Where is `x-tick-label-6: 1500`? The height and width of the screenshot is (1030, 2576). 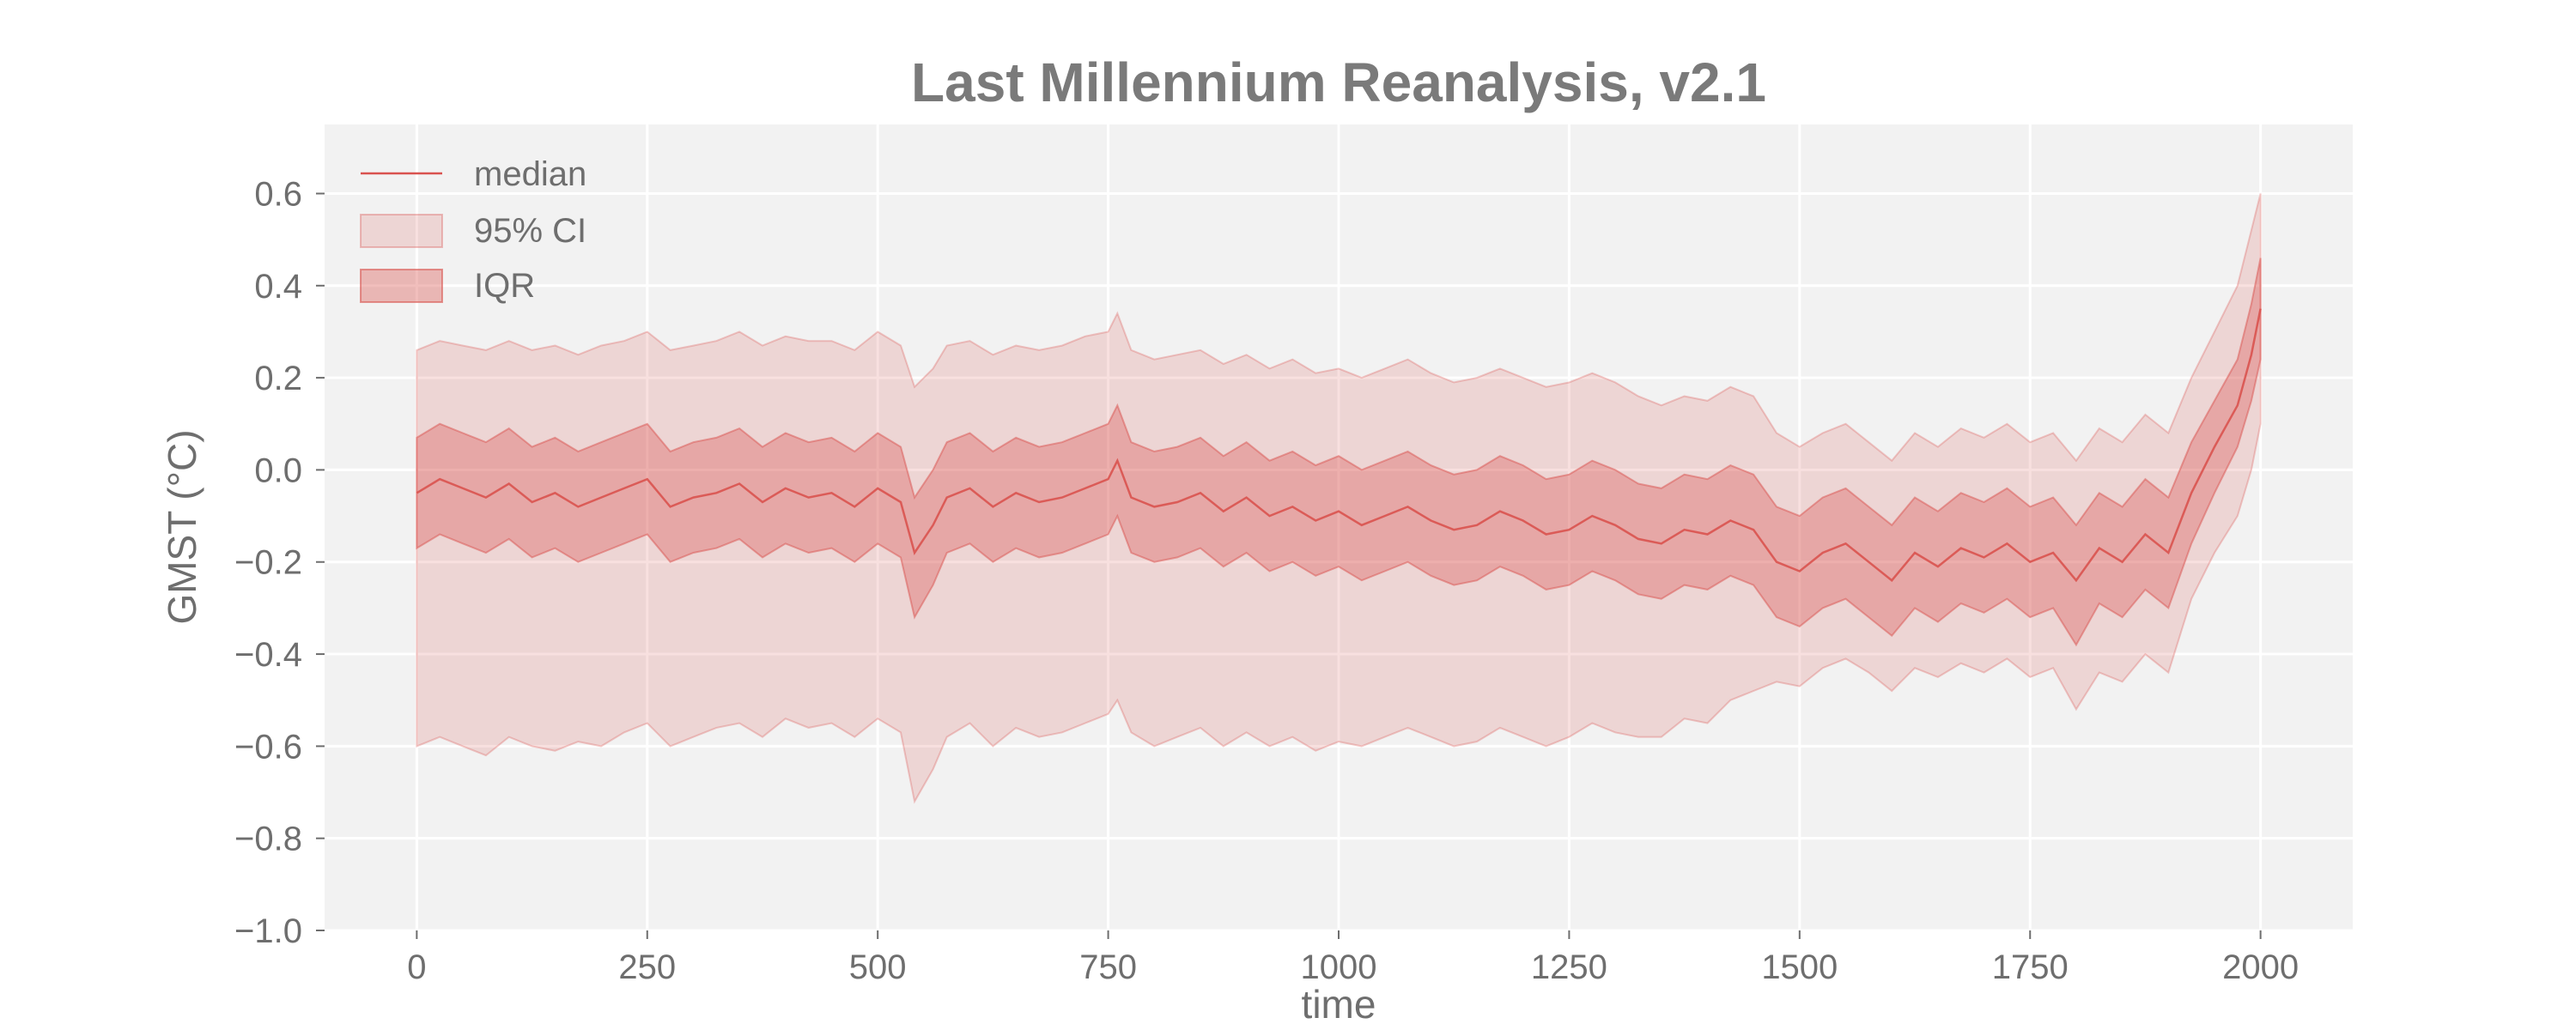
x-tick-label-6: 1500 is located at coordinates (1799, 967).